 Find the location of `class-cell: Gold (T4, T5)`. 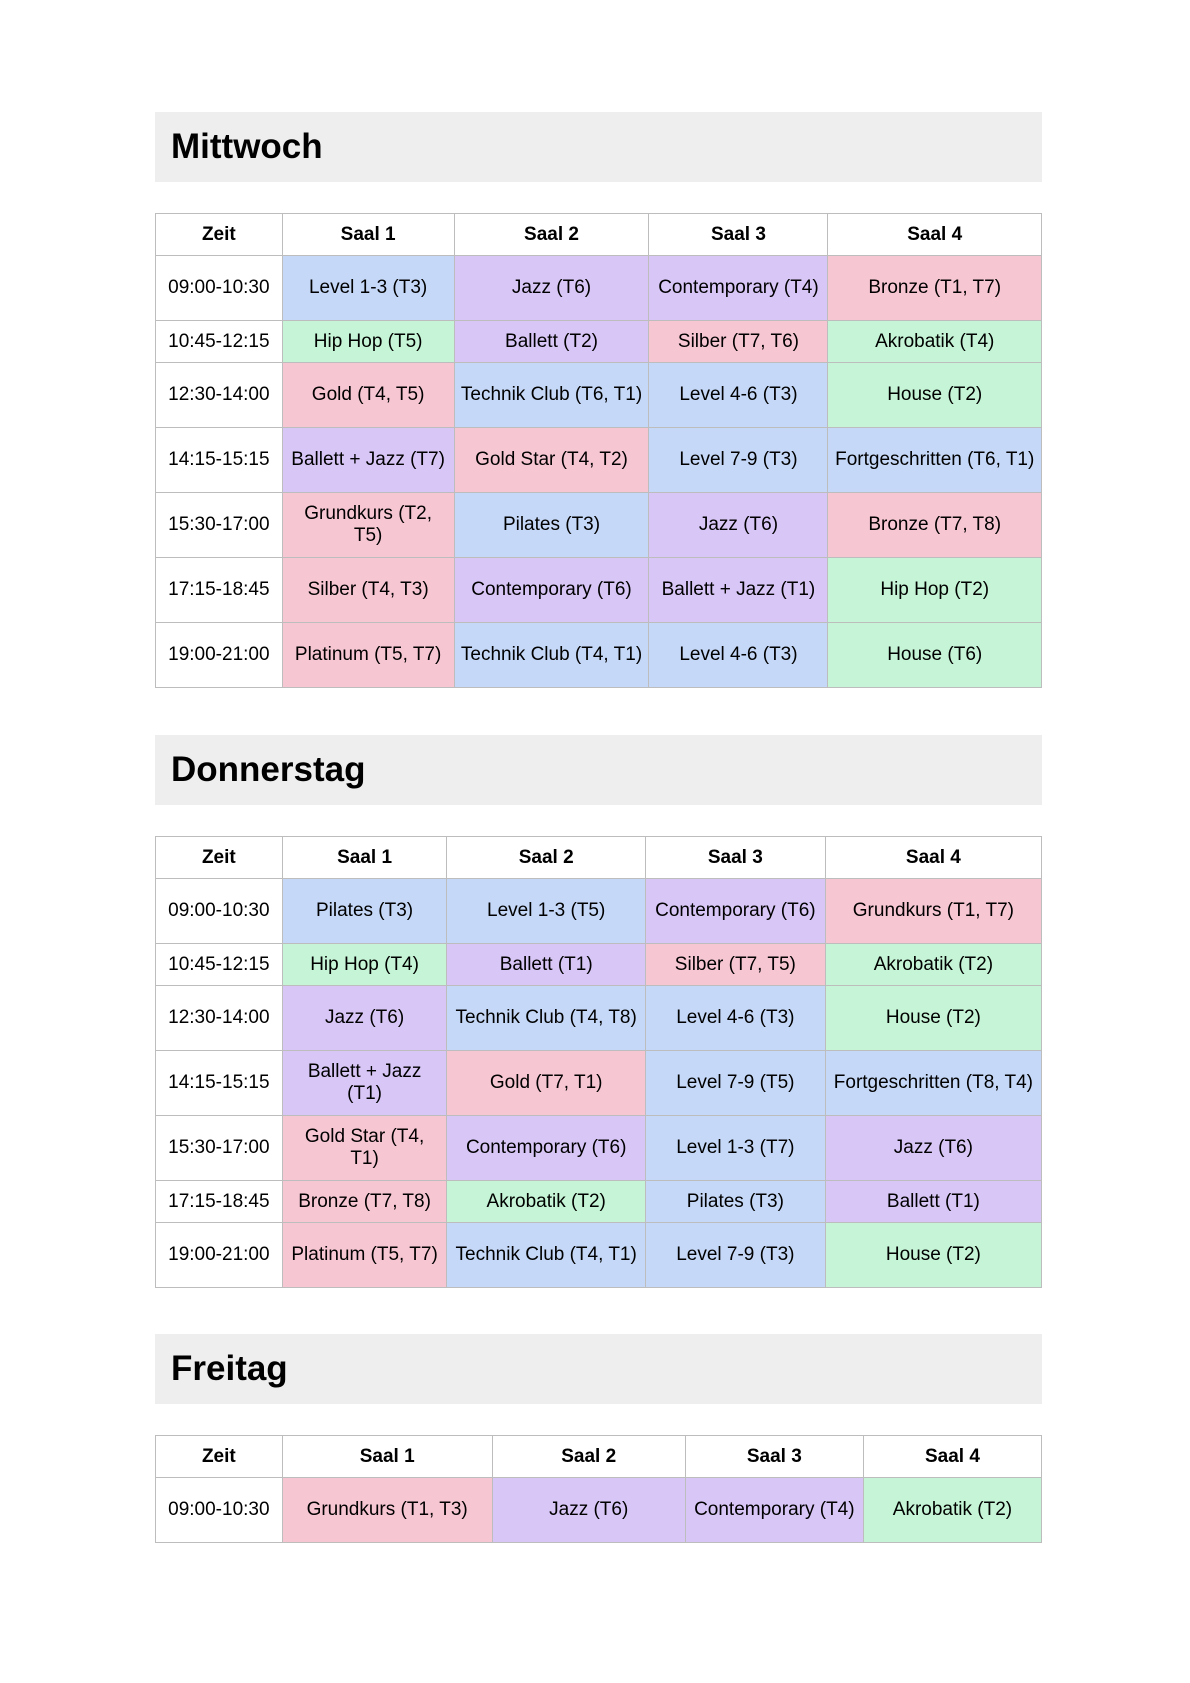

class-cell: Gold (T4, T5) is located at coordinates (368, 395).